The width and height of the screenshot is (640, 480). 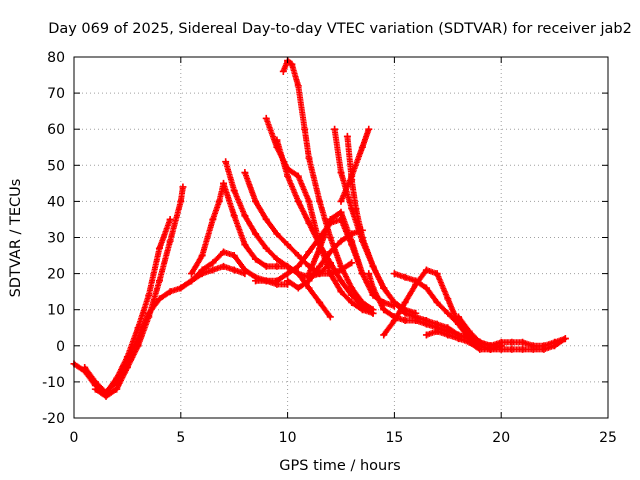 I want to click on y-axis-title: SDTVAR / TECUs, so click(x=16, y=238).